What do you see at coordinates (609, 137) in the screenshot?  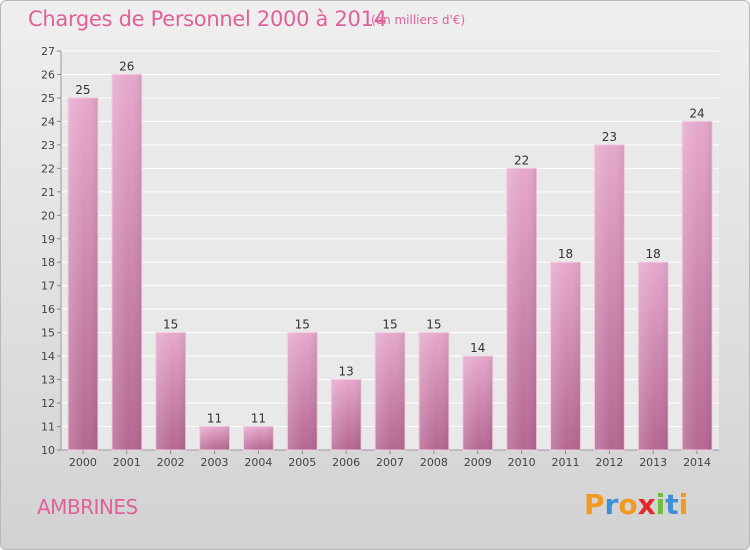 I see `data-label: 23` at bounding box center [609, 137].